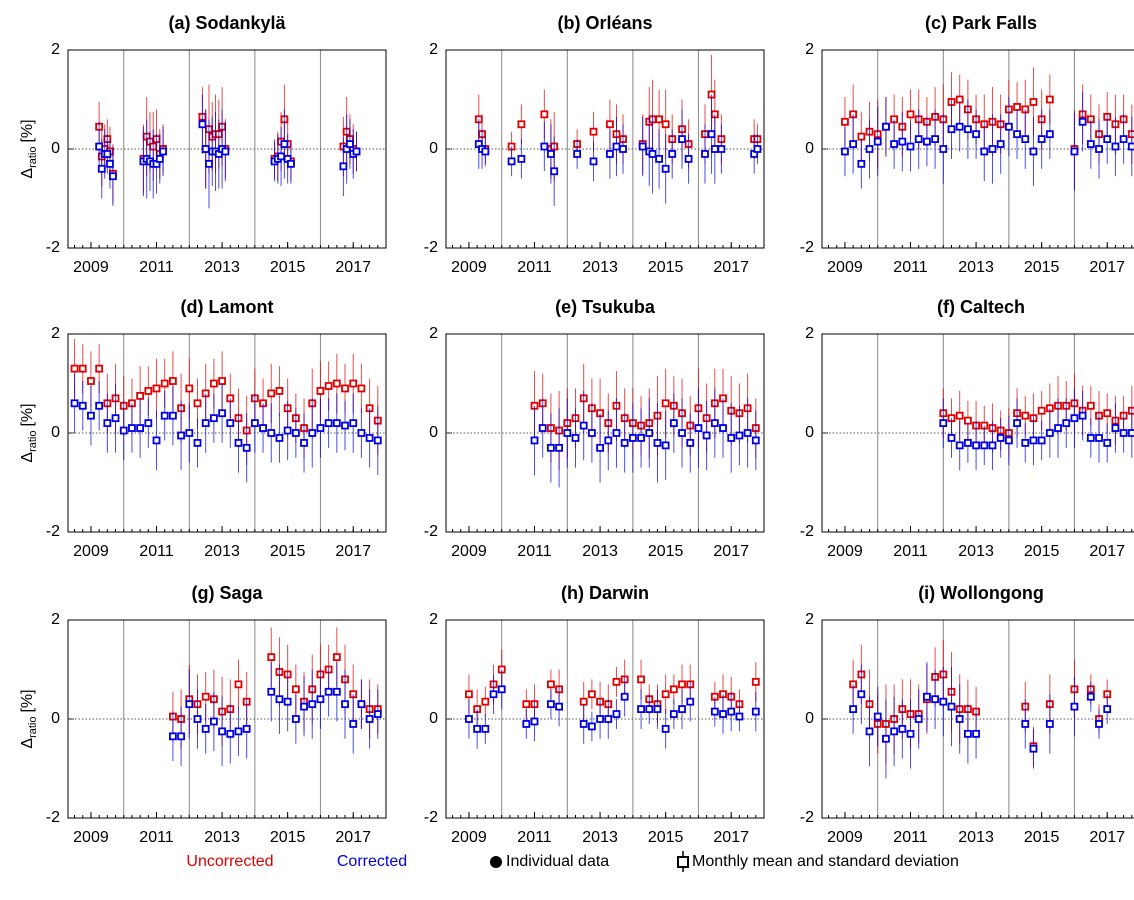 The image size is (1134, 900). What do you see at coordinates (605, 593) in the screenshot?
I see `panel-title: (h) Darwin` at bounding box center [605, 593].